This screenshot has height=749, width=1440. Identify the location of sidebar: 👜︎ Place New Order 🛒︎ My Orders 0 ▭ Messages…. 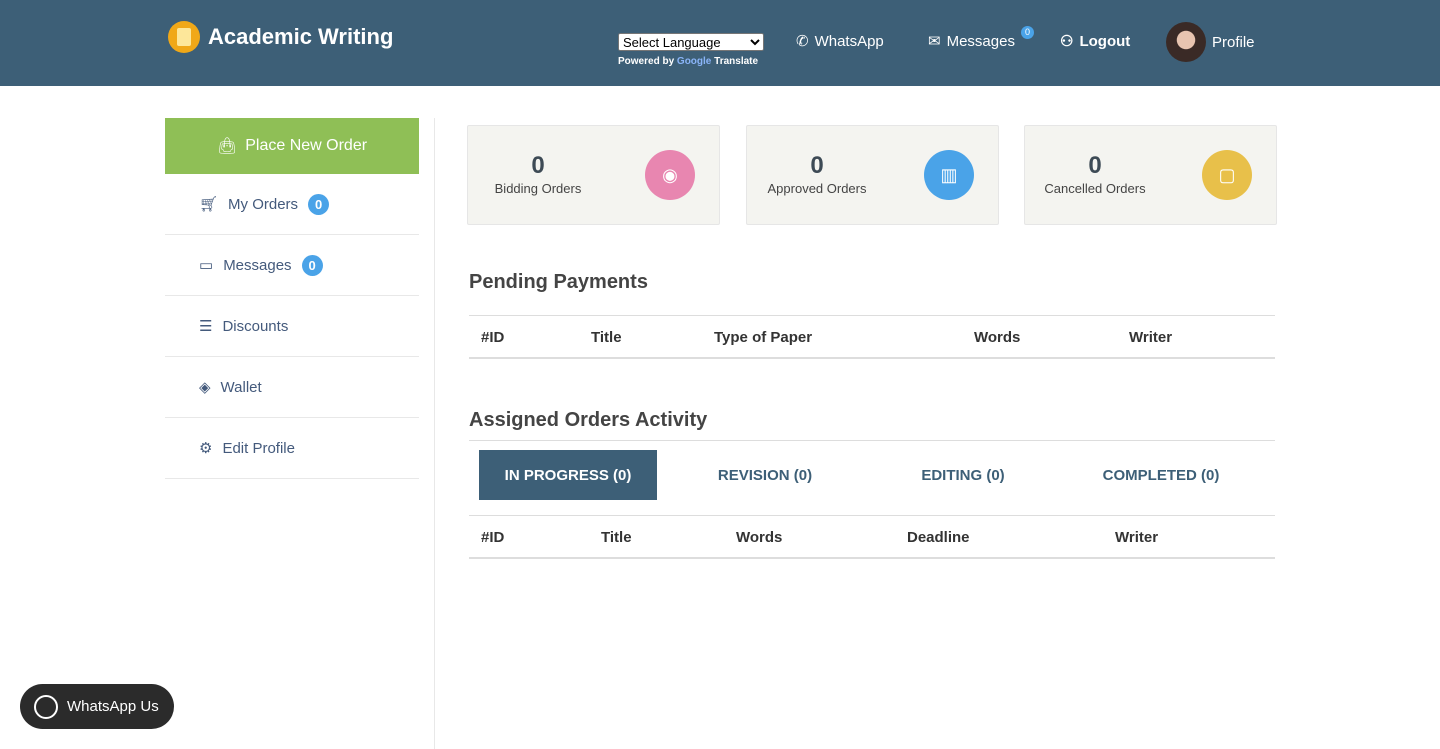
(292, 298).